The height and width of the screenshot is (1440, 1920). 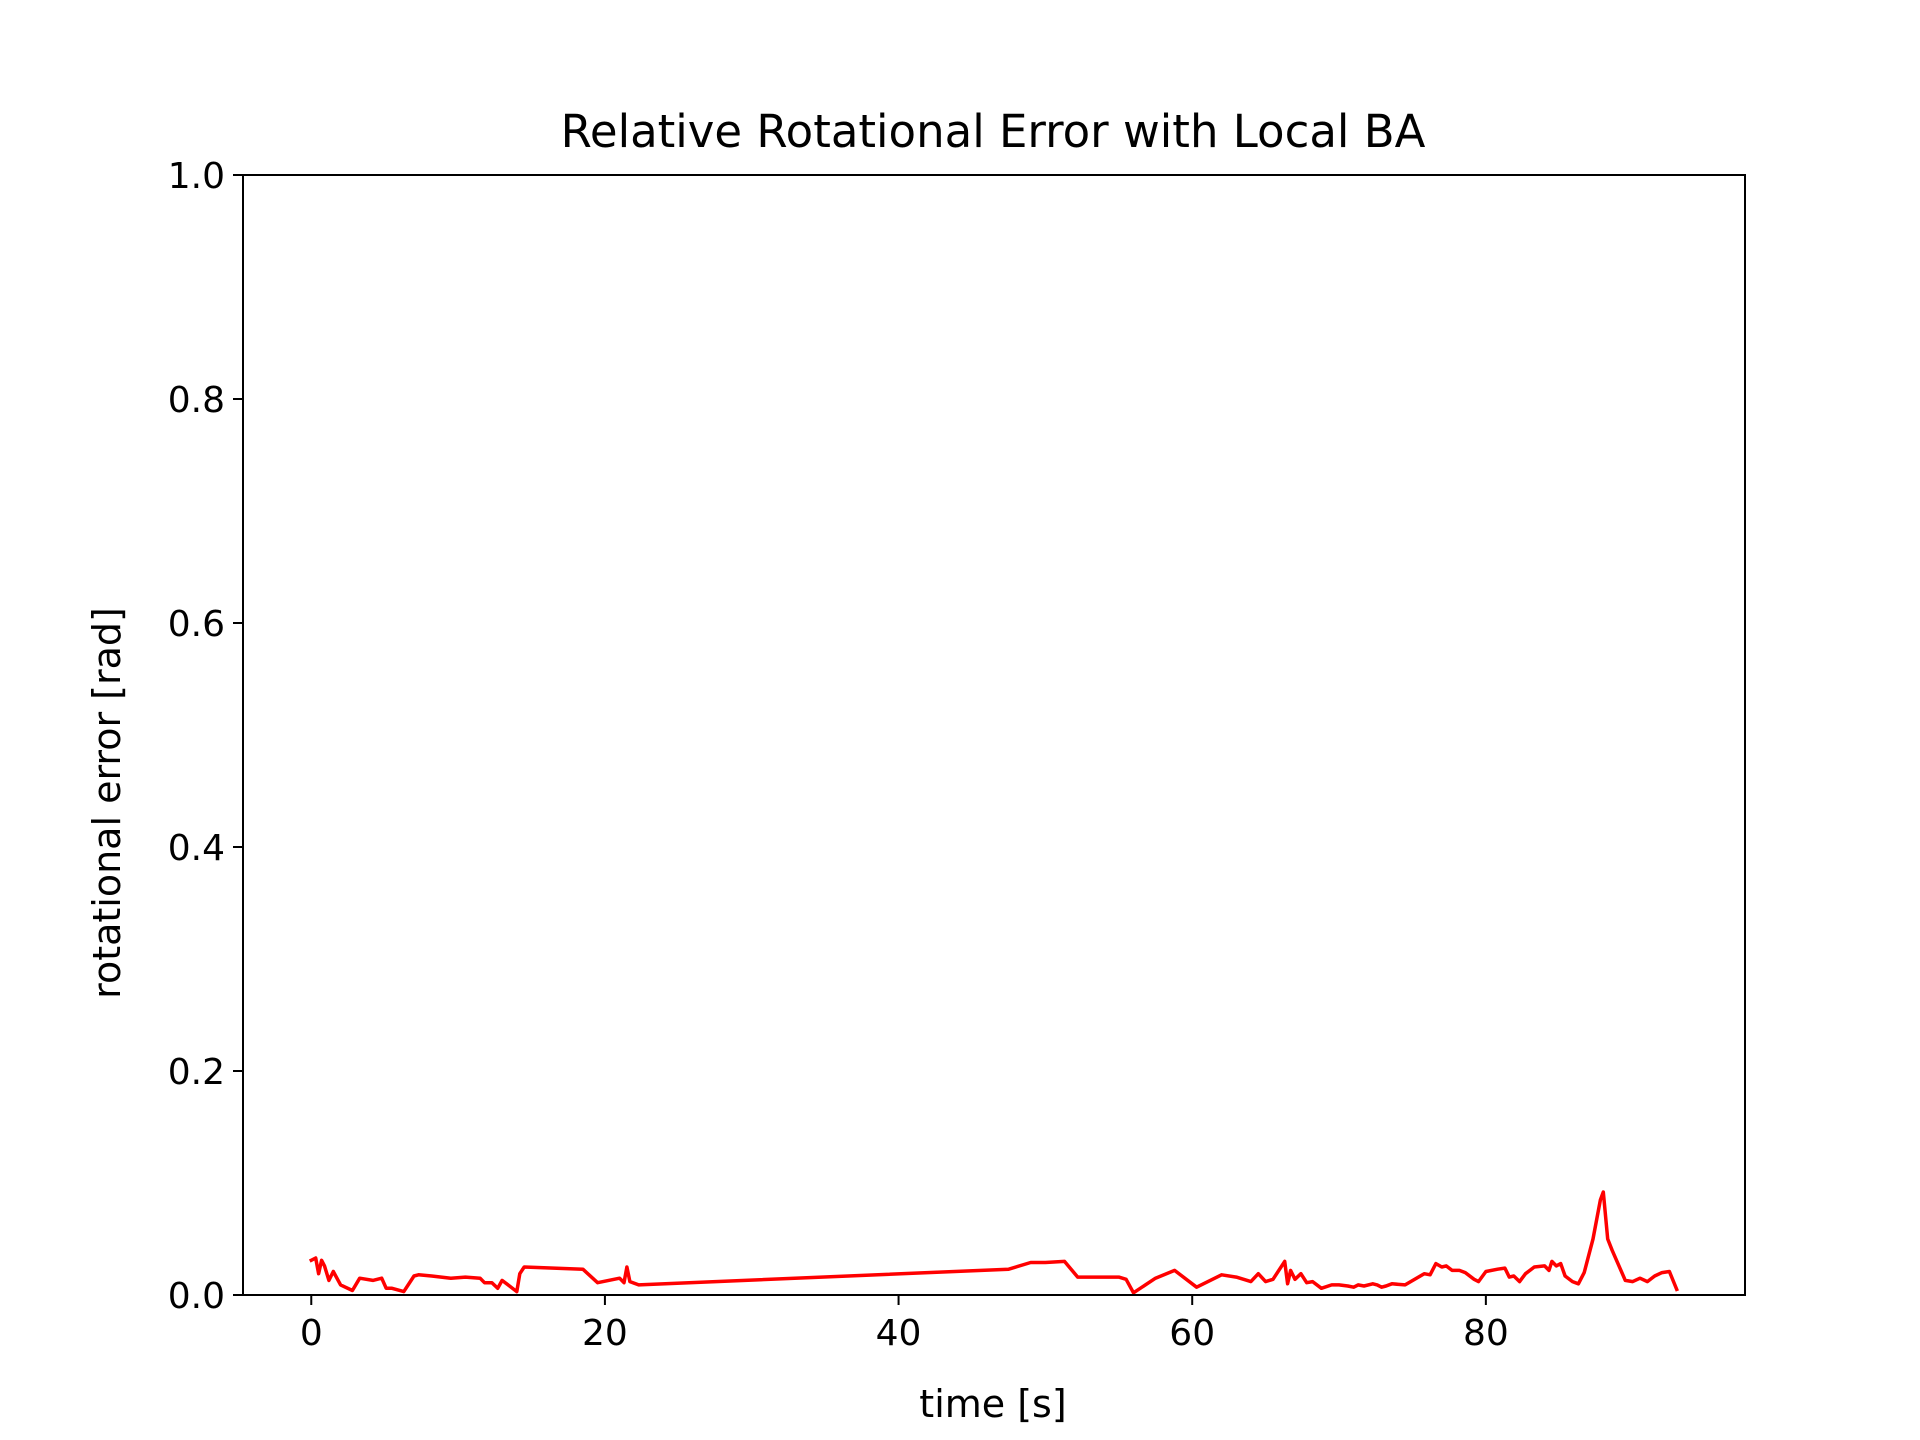 I want to click on y-tick-label: 0.2, so click(x=196, y=1072).